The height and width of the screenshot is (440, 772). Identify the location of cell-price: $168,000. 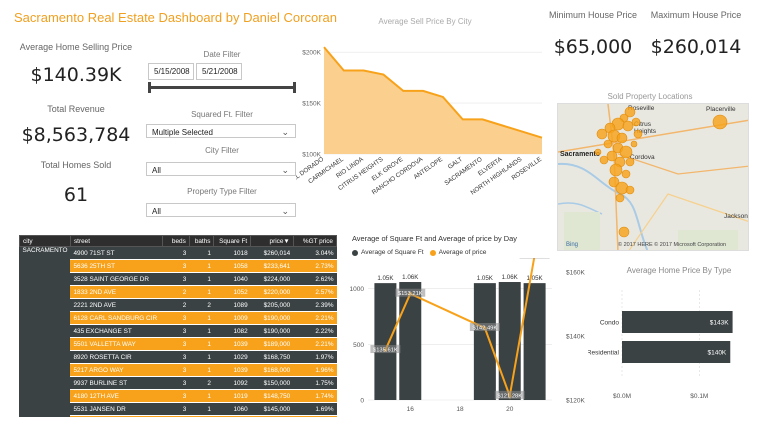
(272, 370).